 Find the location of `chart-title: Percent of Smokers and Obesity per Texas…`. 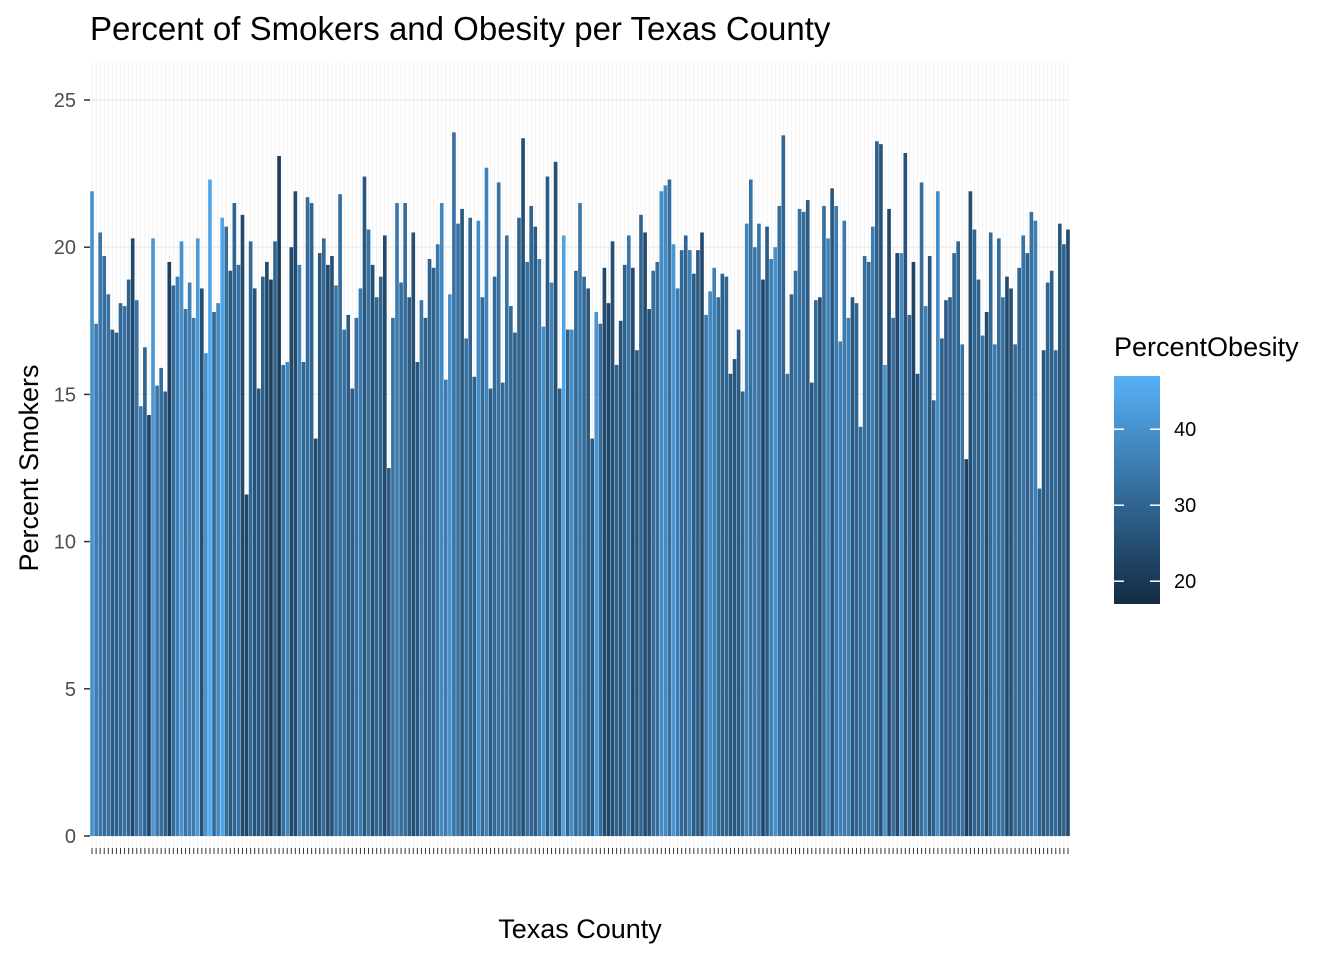

chart-title: Percent of Smokers and Obesity per Texas… is located at coordinates (460, 28).